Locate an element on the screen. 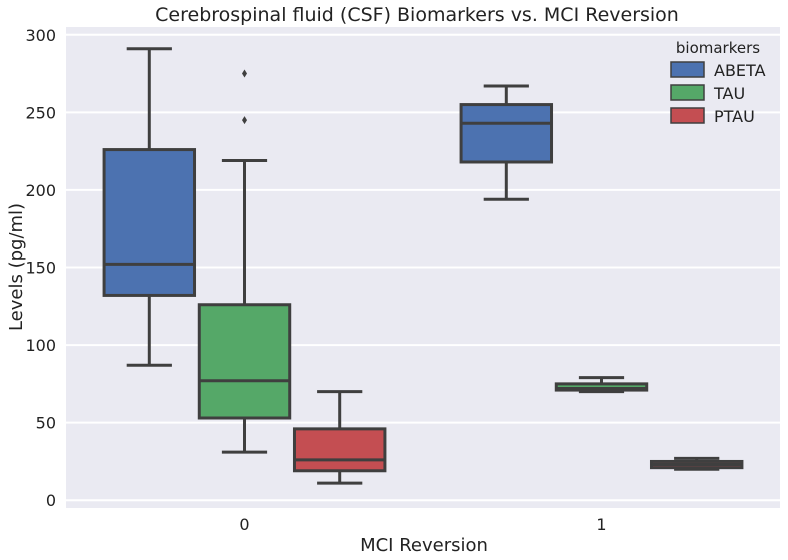 The height and width of the screenshot is (560, 788). y-tick-labels: 0 50 100 150 200 250 300 is located at coordinates (40, 268).